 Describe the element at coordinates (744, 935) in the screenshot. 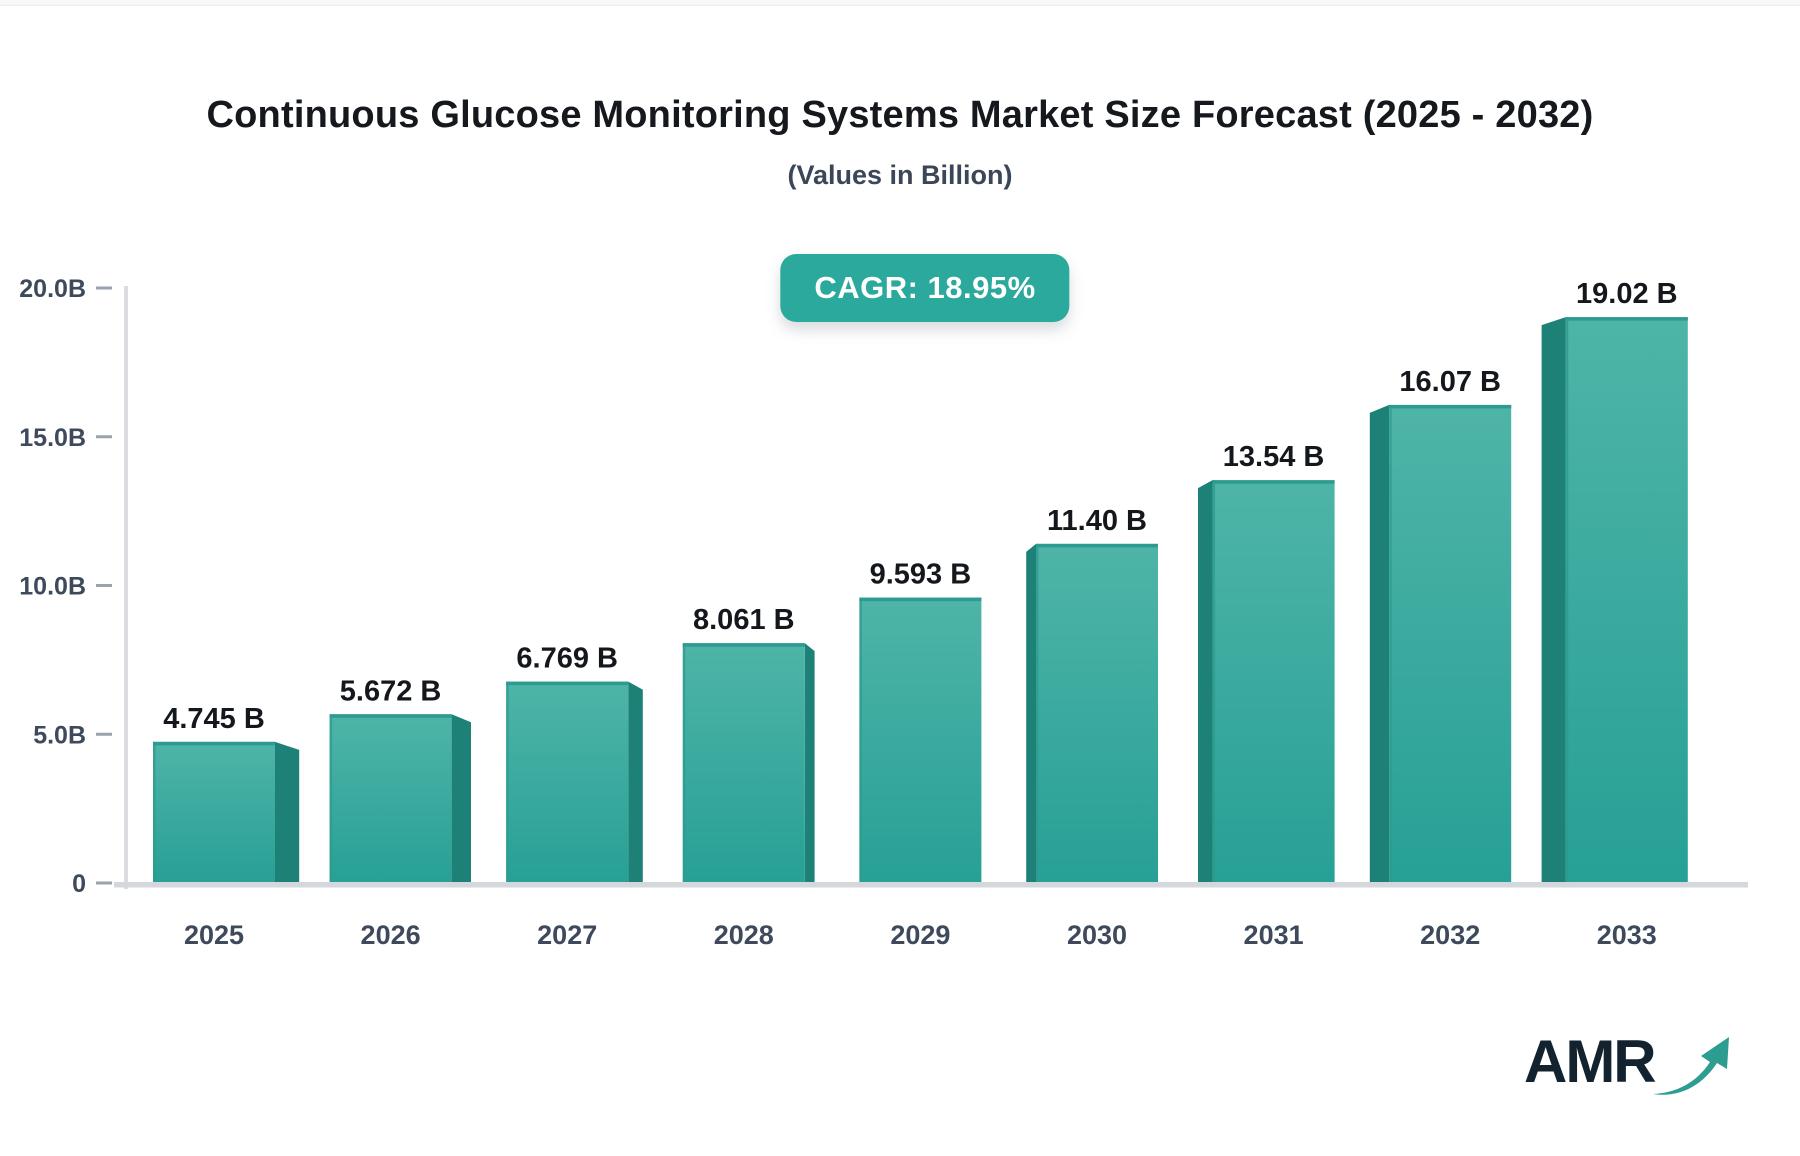

I see `x-axis-label-2028: 2028` at that location.